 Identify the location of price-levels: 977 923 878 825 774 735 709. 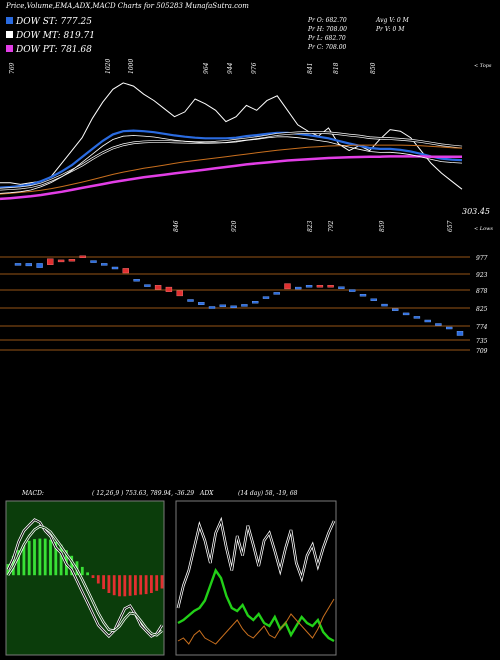
(244, 305).